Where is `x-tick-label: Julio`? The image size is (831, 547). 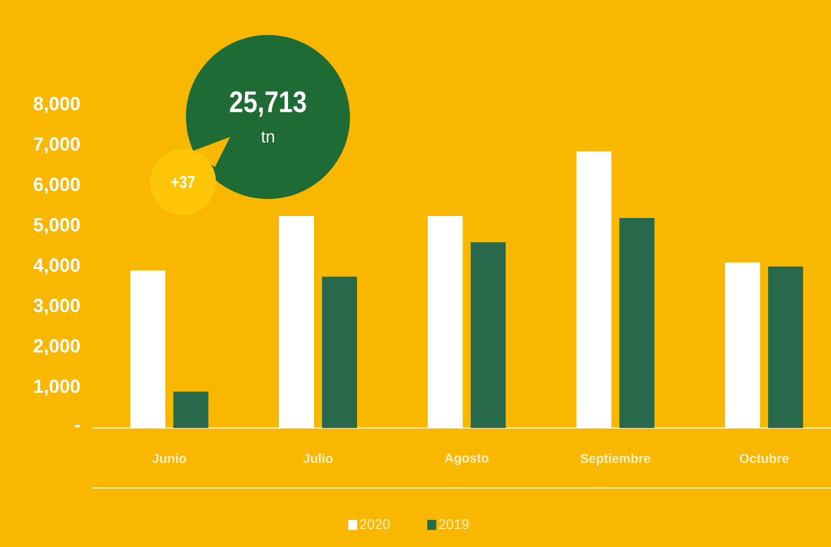 x-tick-label: Julio is located at coordinates (318, 459).